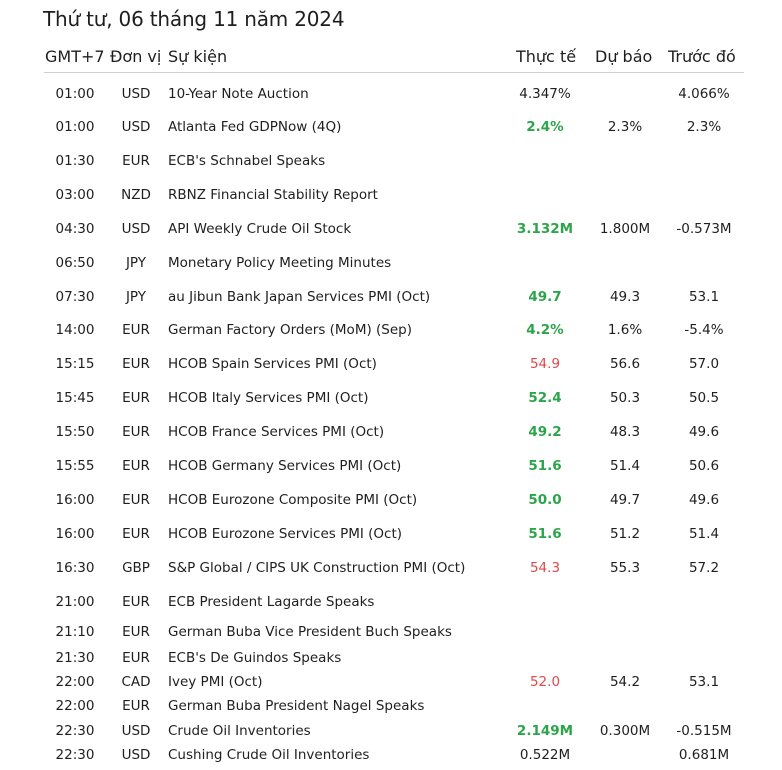 The height and width of the screenshot is (770, 782). What do you see at coordinates (704, 330) in the screenshot?
I see `previous-cell: -5.4%` at bounding box center [704, 330].